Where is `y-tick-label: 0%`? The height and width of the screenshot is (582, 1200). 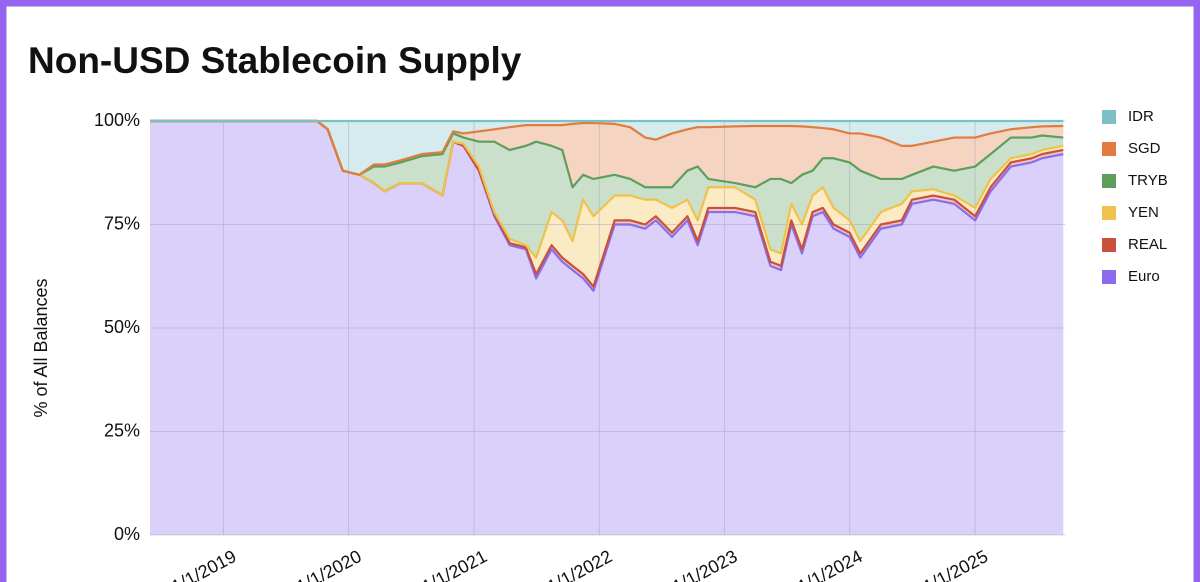 y-tick-label: 0% is located at coordinates (127, 534).